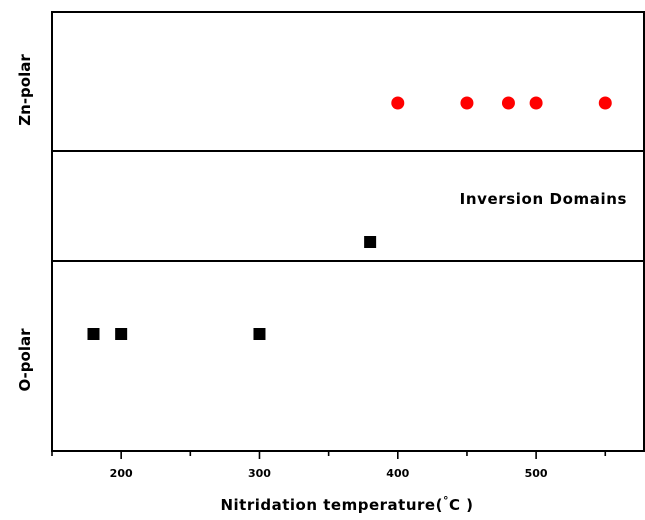 This screenshot has height=520, width=645. I want to click on x-axis-title: Nitridation temperature(°C ), so click(346, 504).